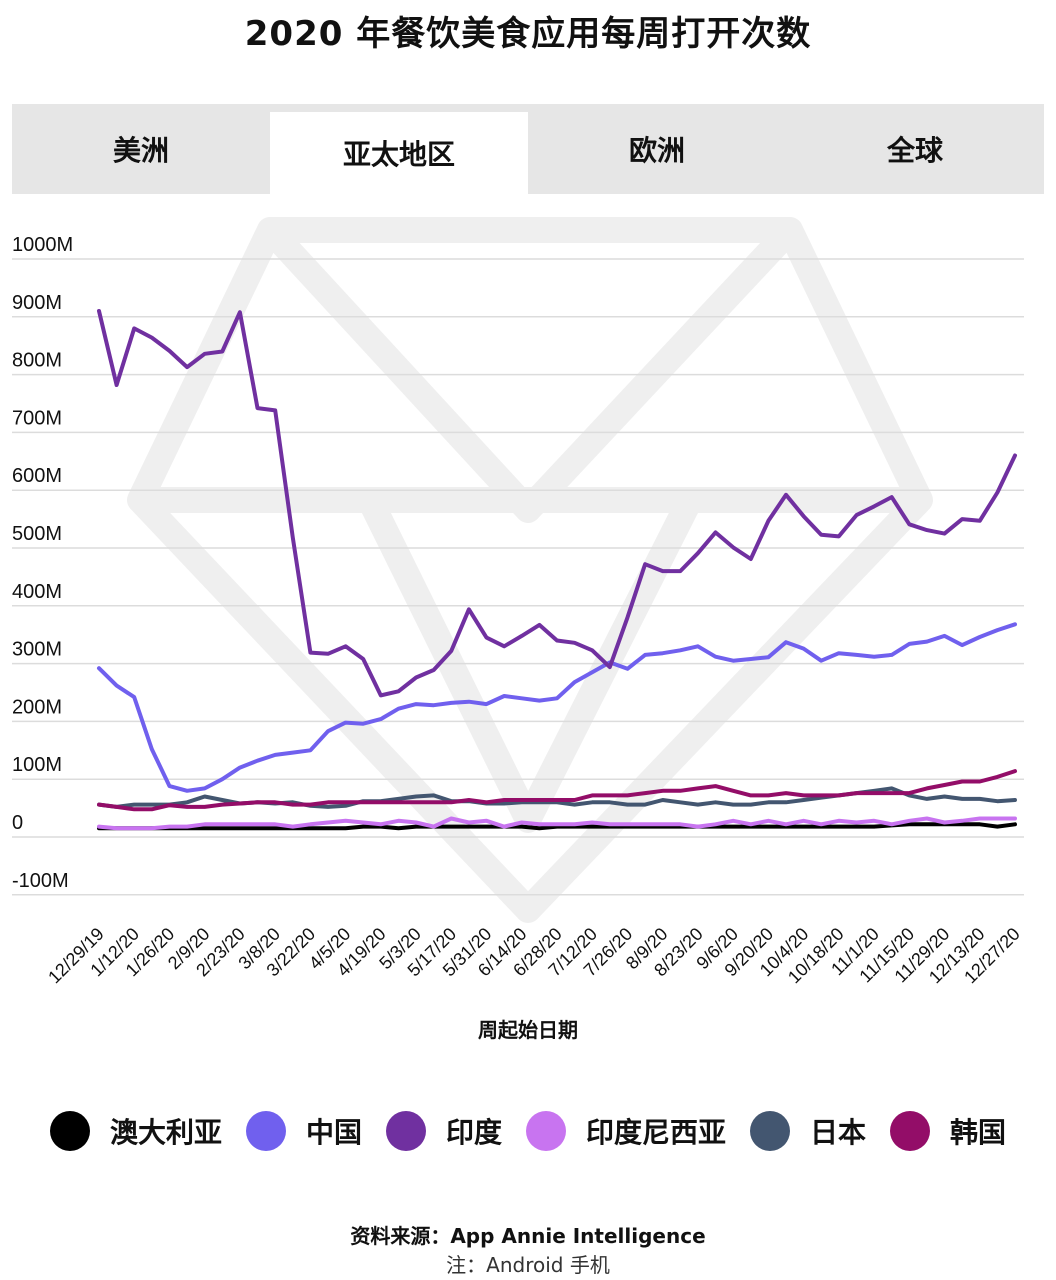  I want to click on tab-label: 亚太地区, so click(398, 154).